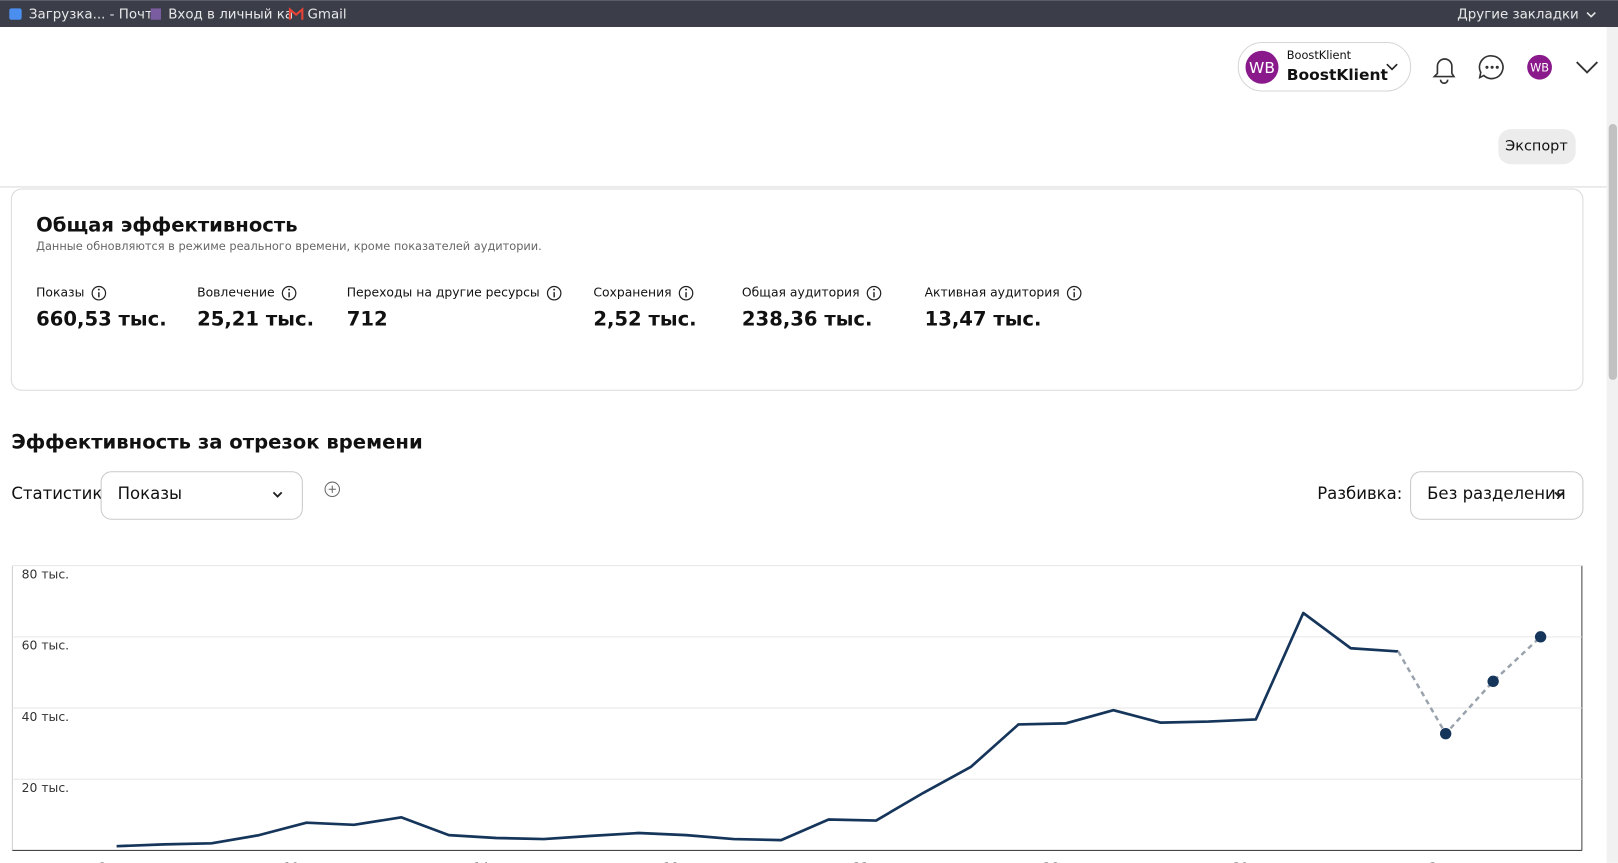 This screenshot has width=1618, height=863. What do you see at coordinates (201, 495) in the screenshot?
I see `statistic-select` at bounding box center [201, 495].